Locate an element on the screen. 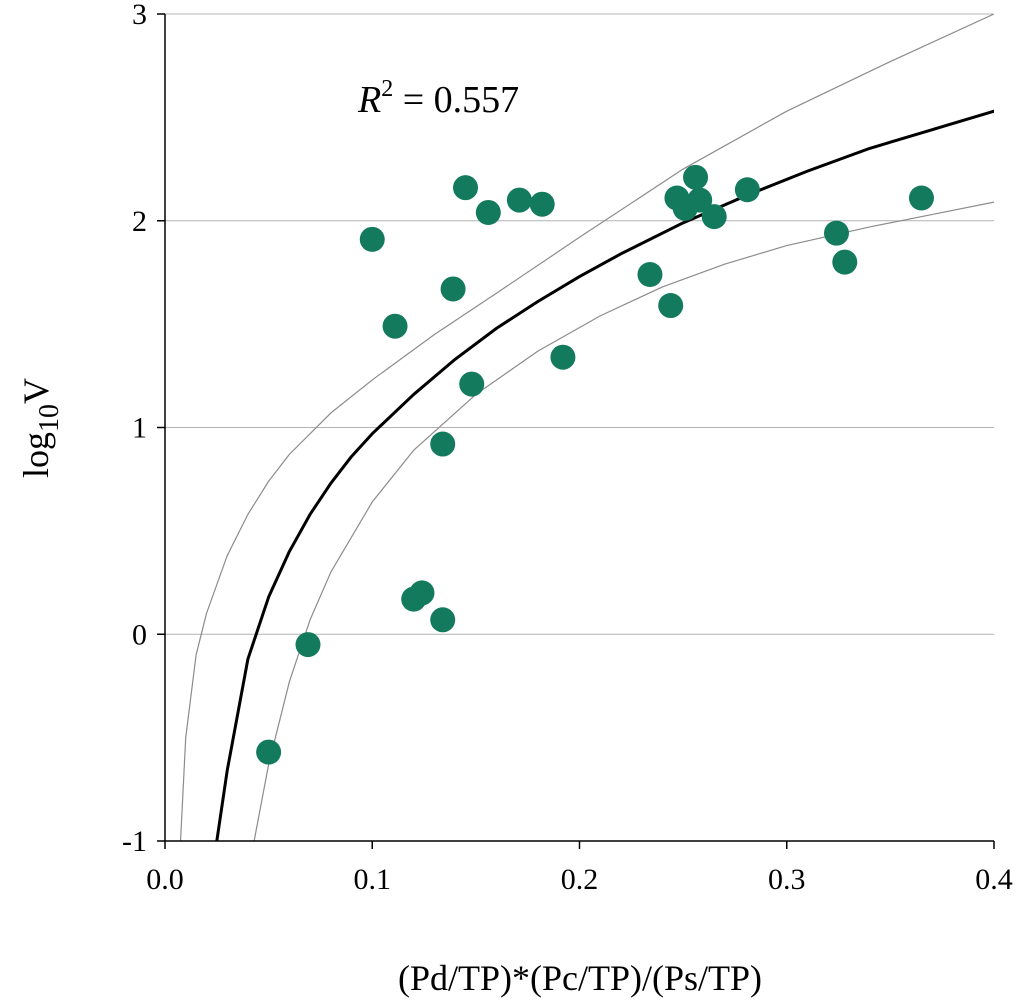 This screenshot has height=1000, width=1017. y-tick-label: 0 is located at coordinates (139, 634).